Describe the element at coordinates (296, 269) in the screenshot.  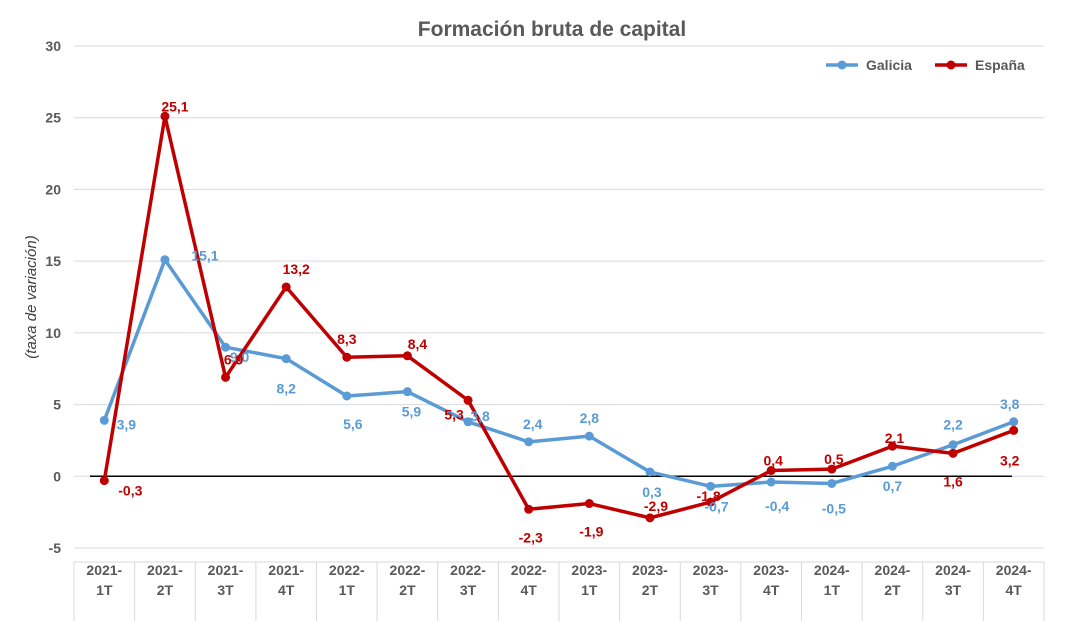
I see `data-label-espa-a: 13,2` at that location.